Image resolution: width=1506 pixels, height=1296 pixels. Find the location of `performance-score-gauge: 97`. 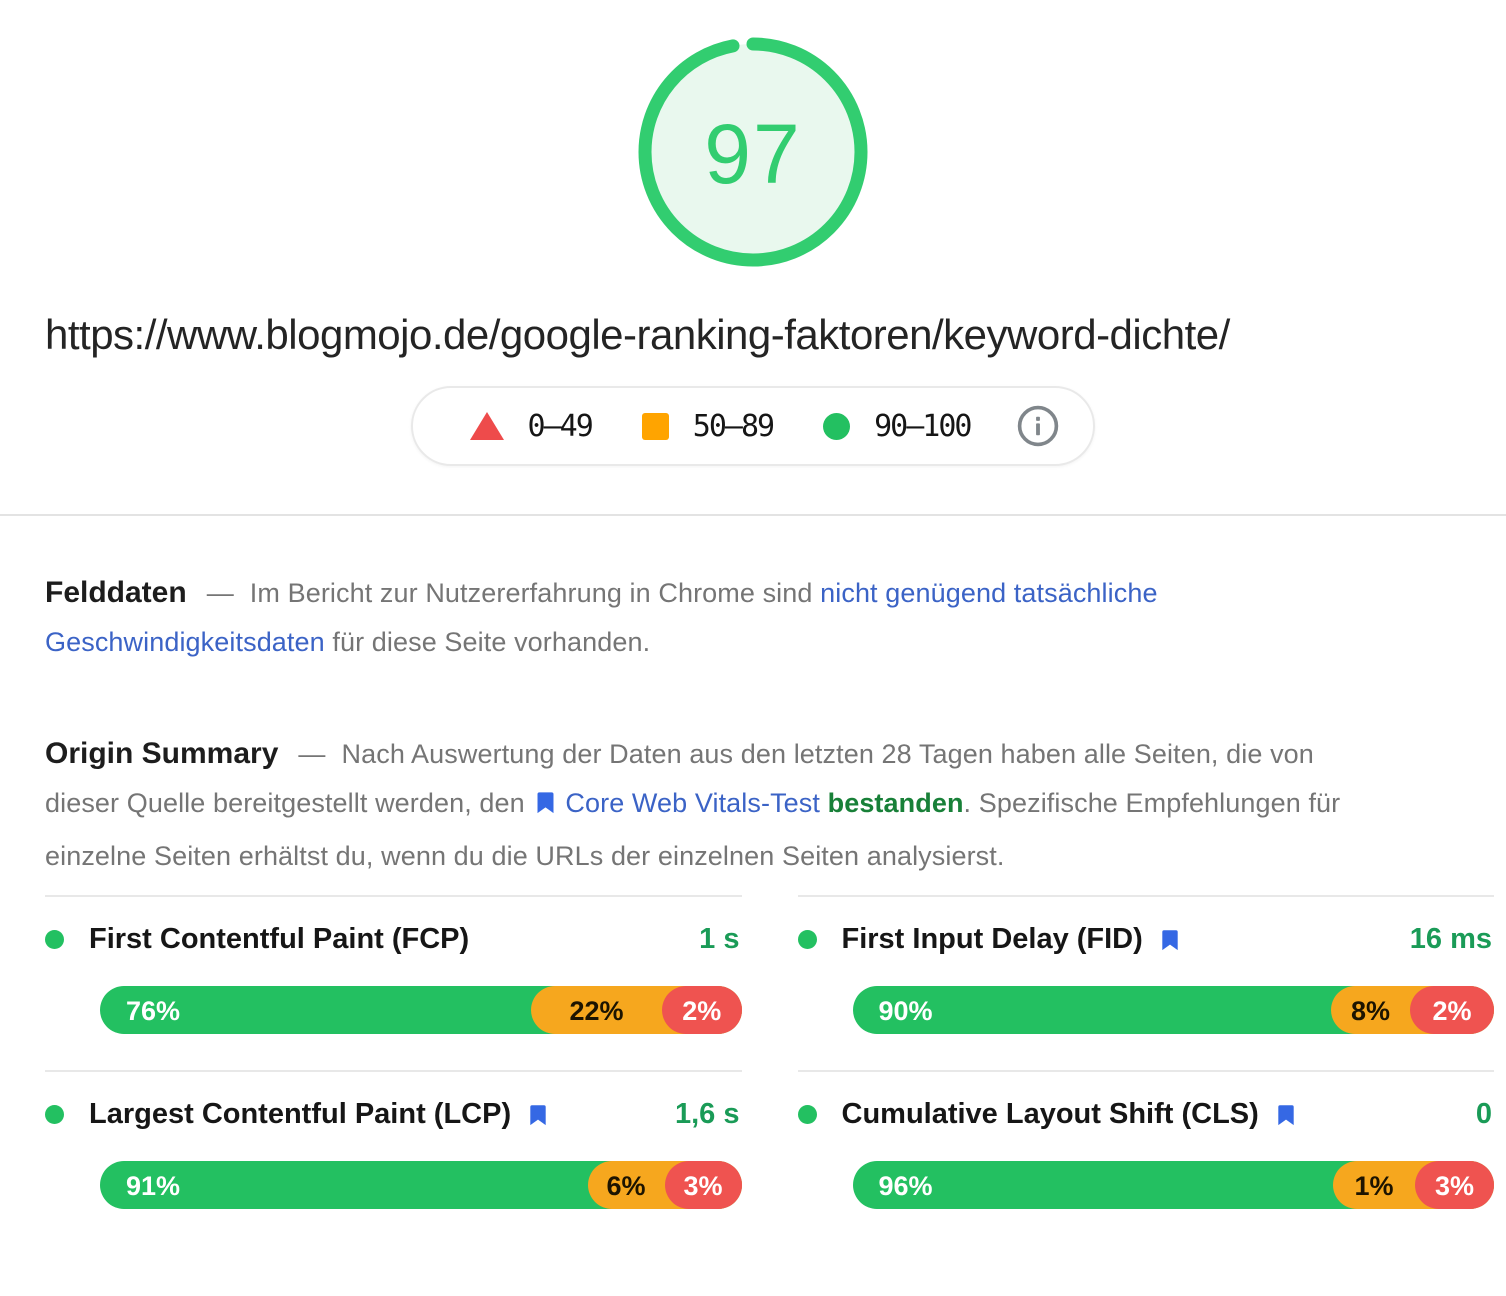

performance-score-gauge: 97 is located at coordinates (753, 152).